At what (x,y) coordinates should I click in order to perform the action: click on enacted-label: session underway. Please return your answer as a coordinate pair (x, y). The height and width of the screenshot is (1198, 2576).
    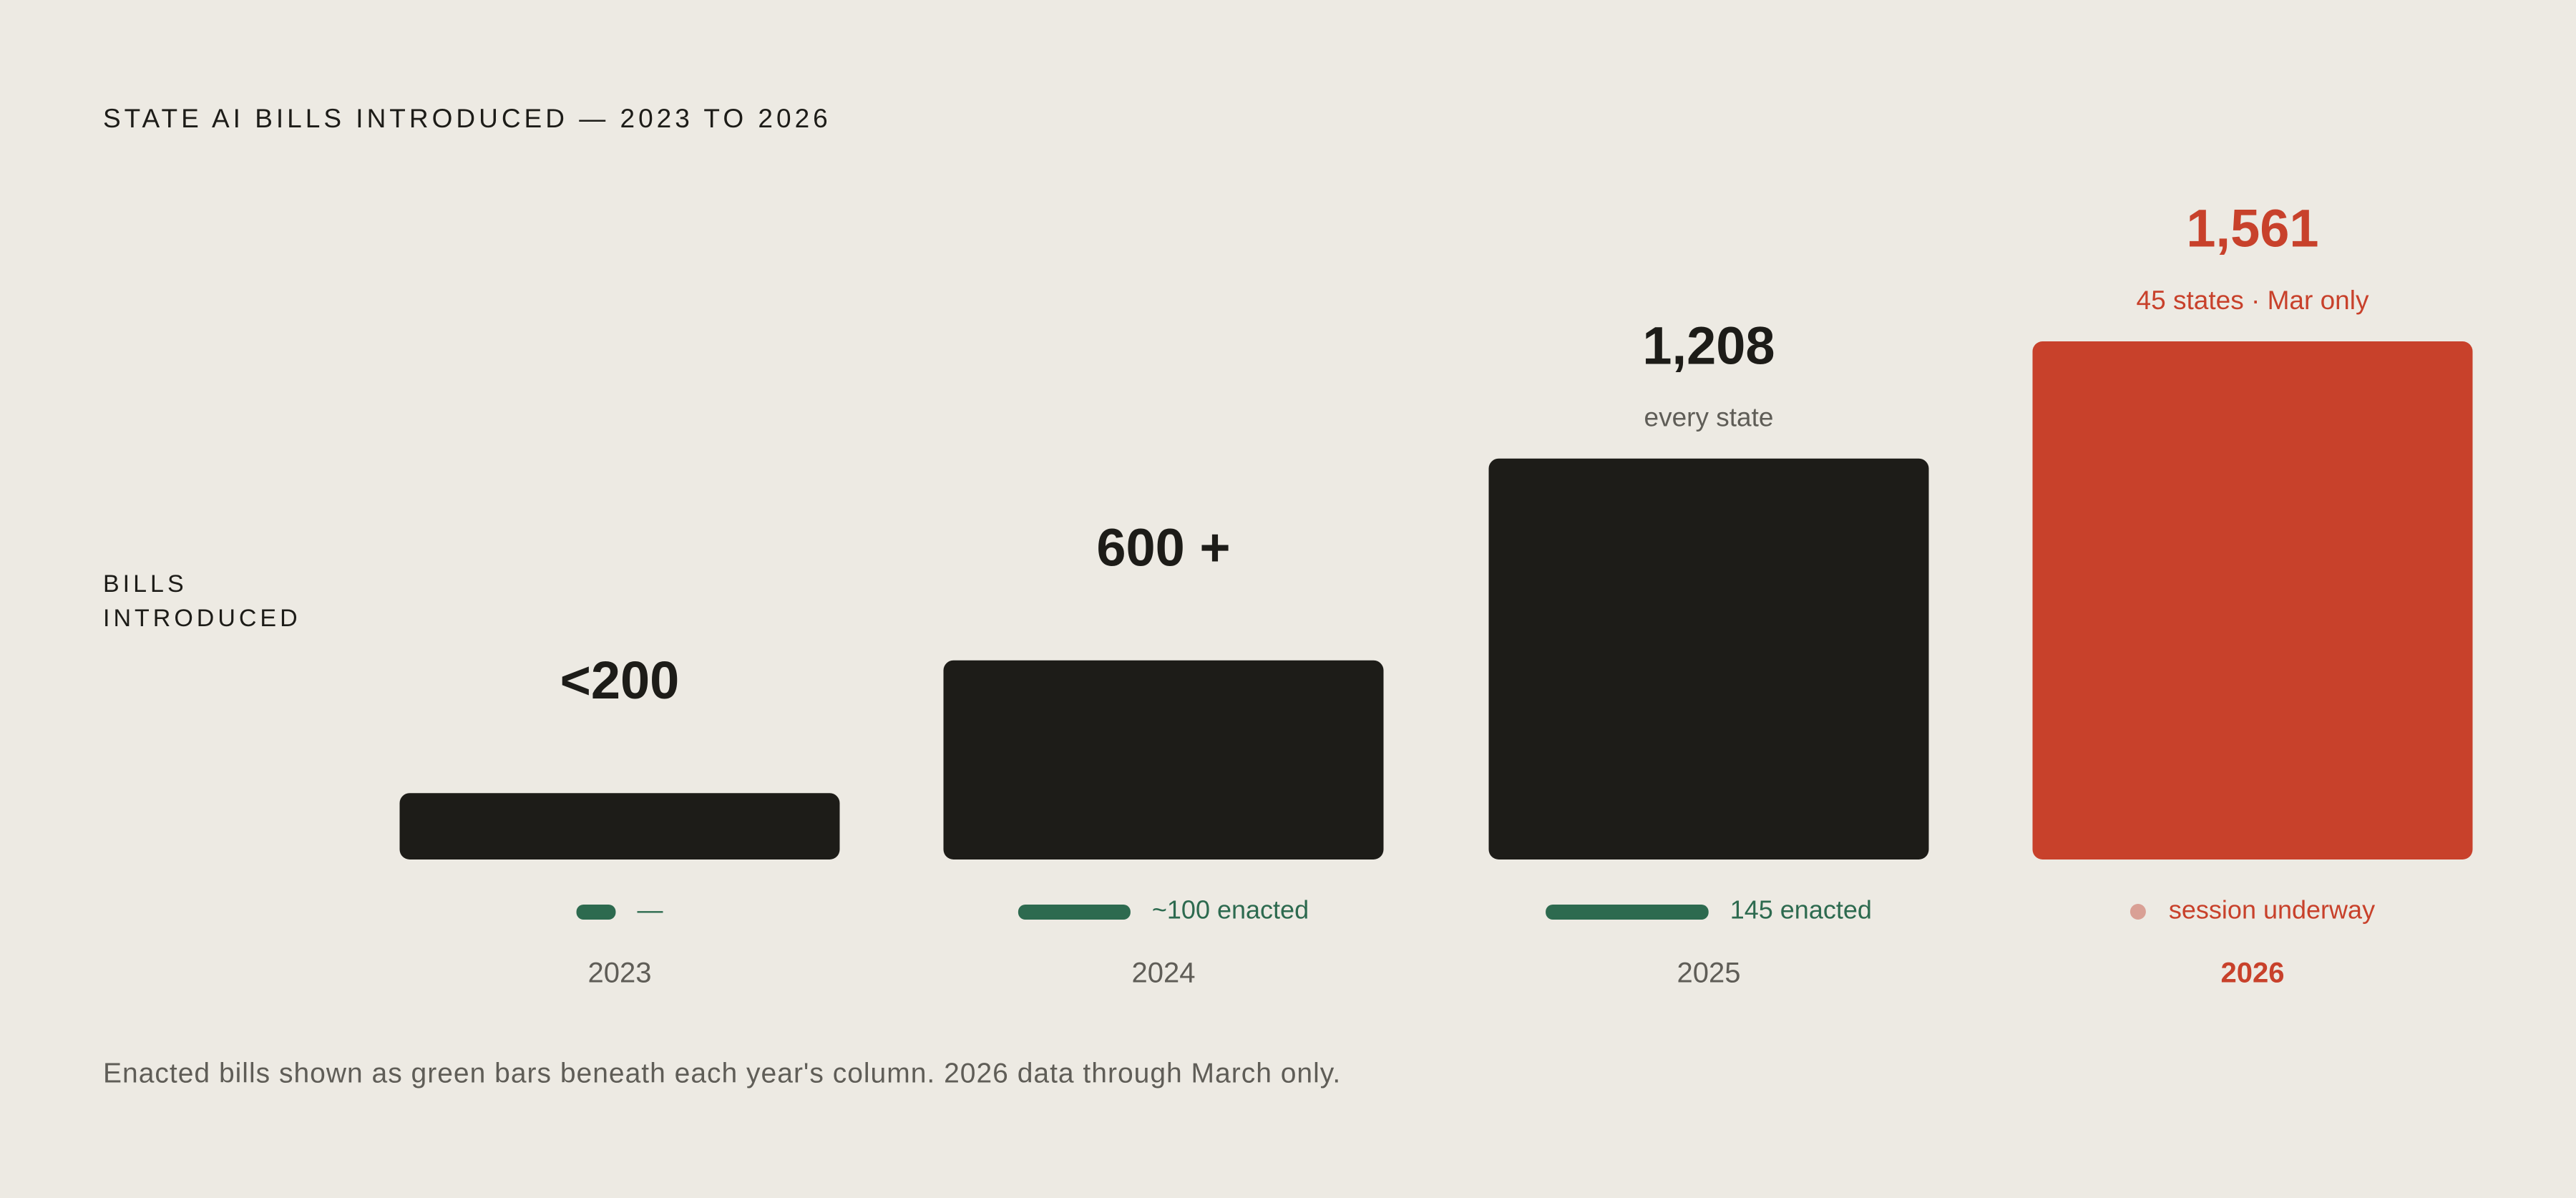
    Looking at the image, I should click on (2272, 910).